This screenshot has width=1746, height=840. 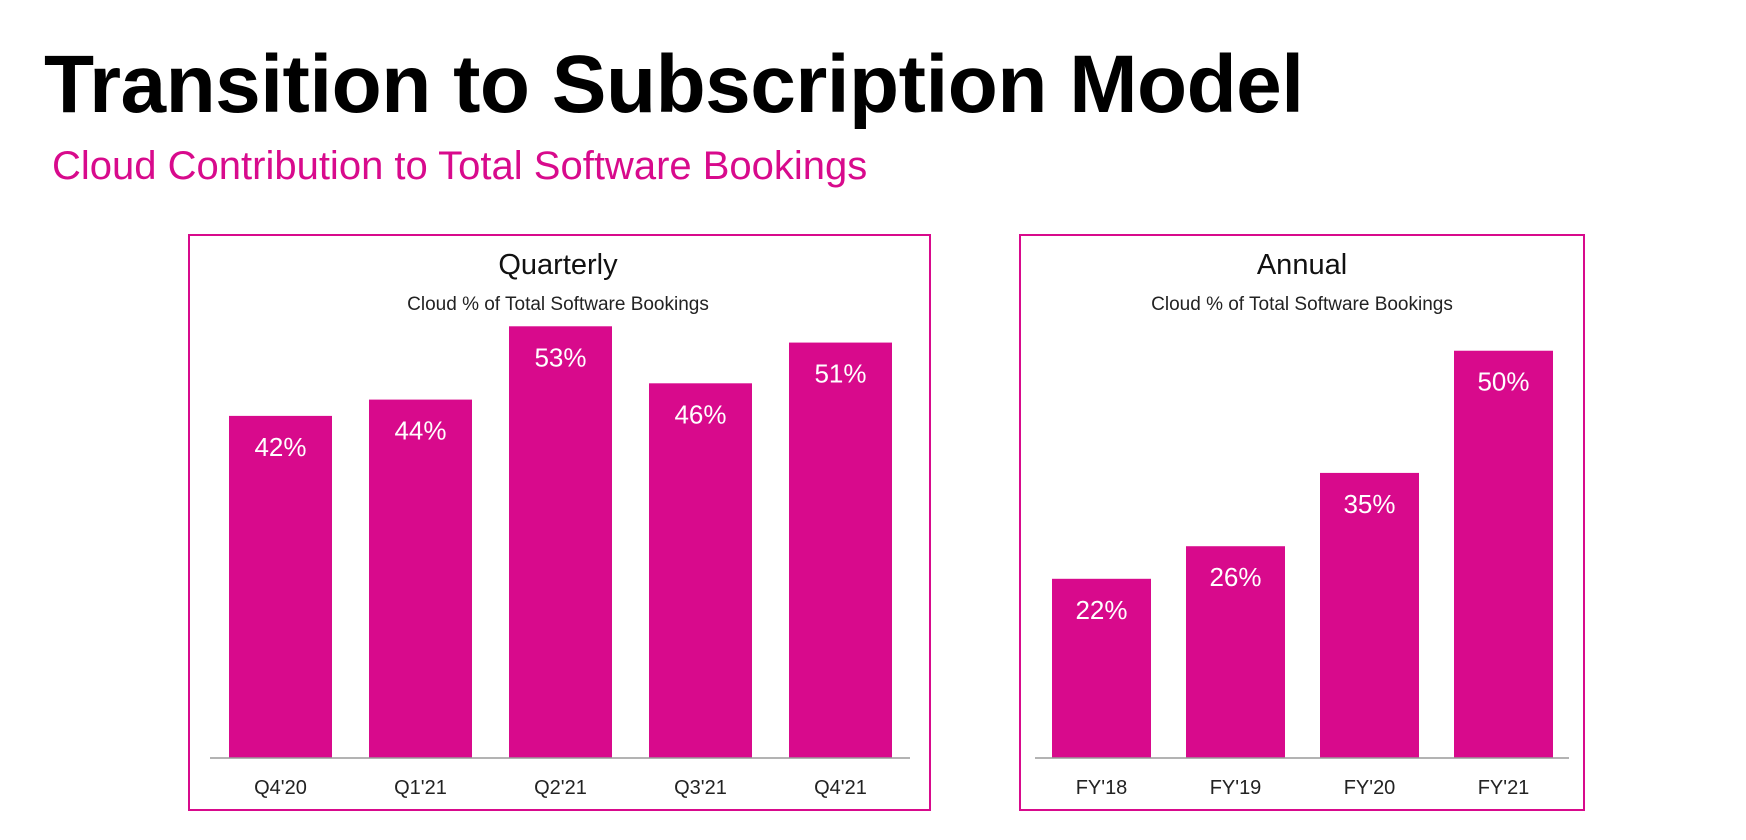 What do you see at coordinates (420, 788) in the screenshot?
I see `quarterly-tick-label-1: Q1'21` at bounding box center [420, 788].